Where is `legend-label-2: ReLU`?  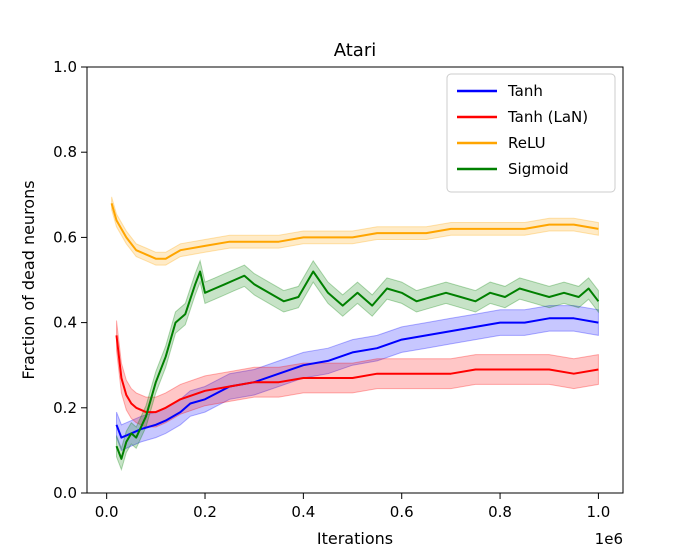 legend-label-2: ReLU is located at coordinates (527, 143).